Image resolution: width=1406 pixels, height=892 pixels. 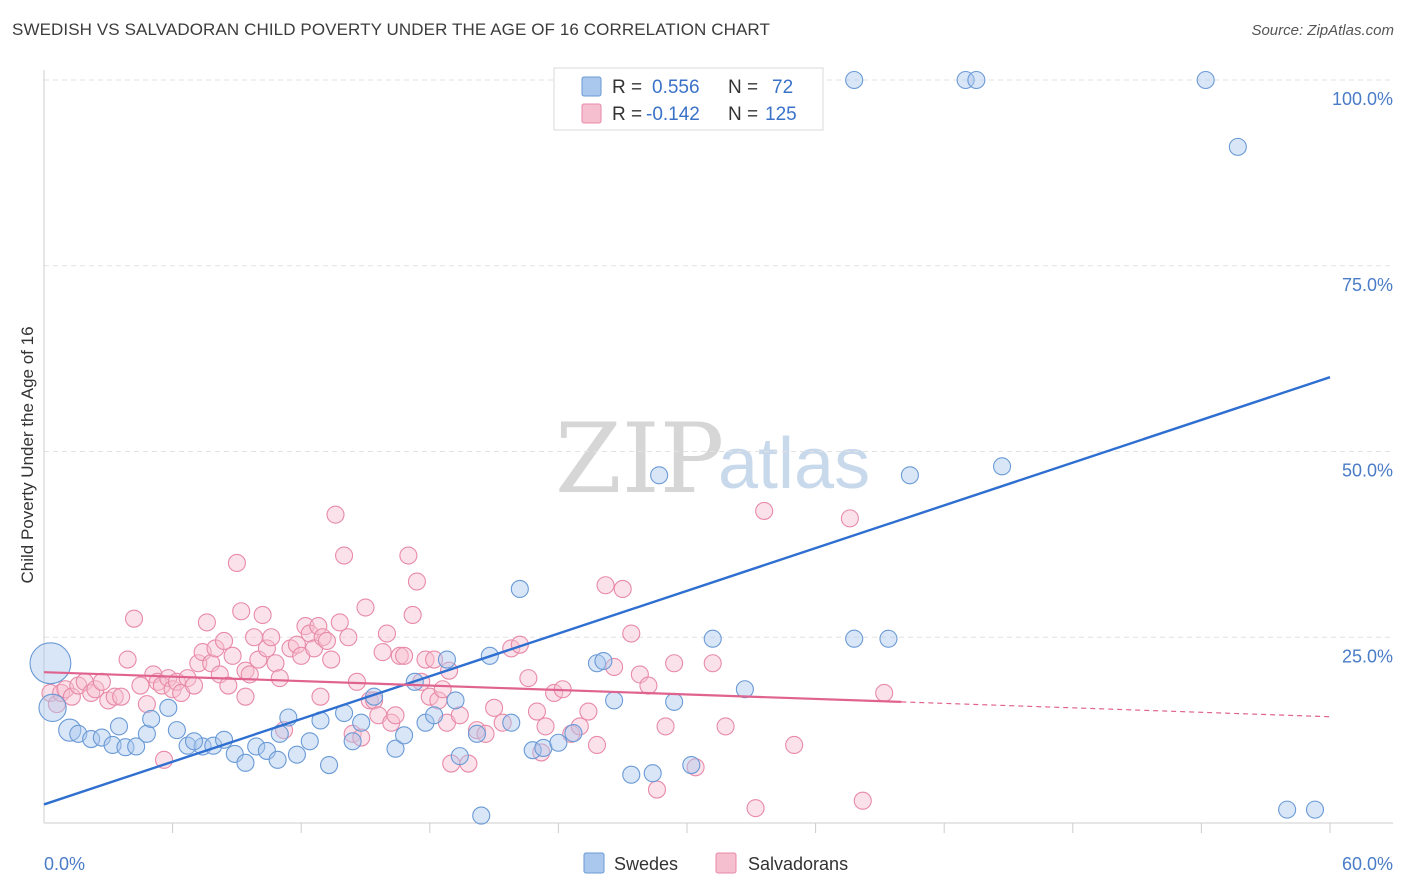 I want to click on bottom-legend: Swedes Salvadorans, so click(x=715, y=863).